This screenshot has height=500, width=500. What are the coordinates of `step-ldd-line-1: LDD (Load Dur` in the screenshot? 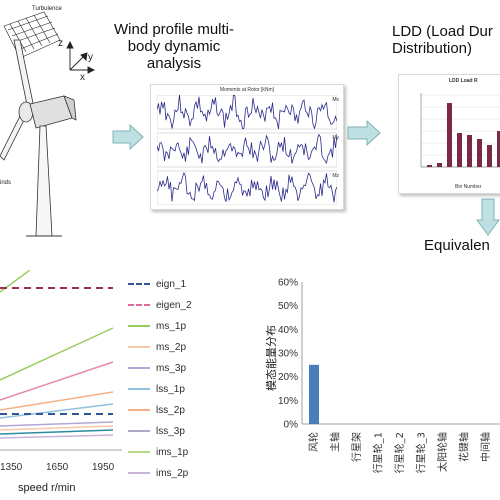 It's located at (442, 32).